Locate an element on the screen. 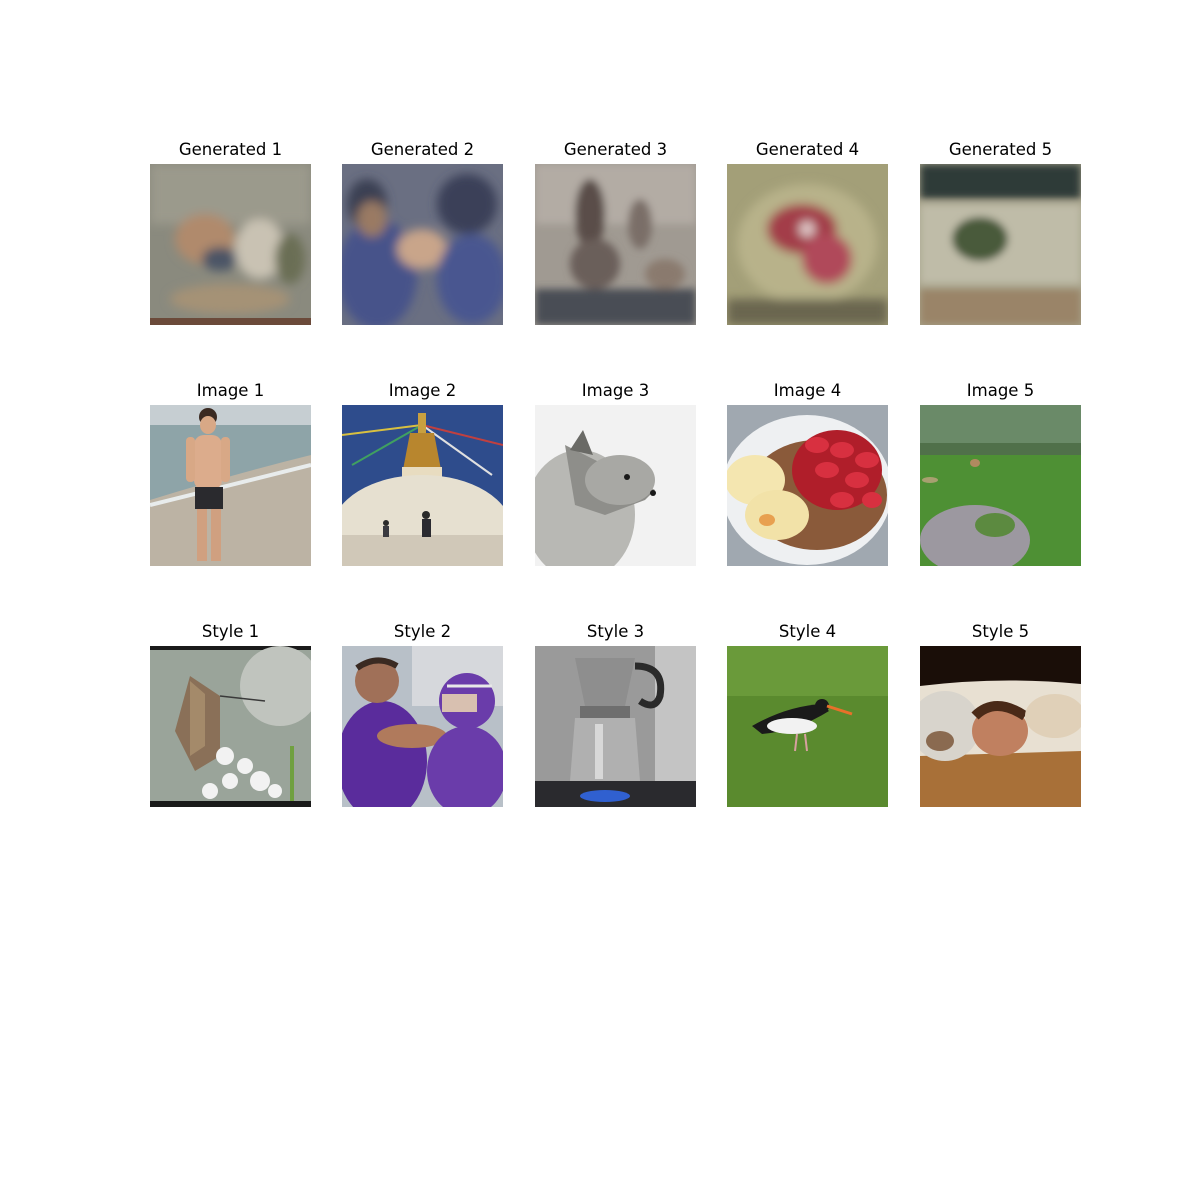 The image size is (1200, 1200). panel-title: Image 4 is located at coordinates (807, 391).